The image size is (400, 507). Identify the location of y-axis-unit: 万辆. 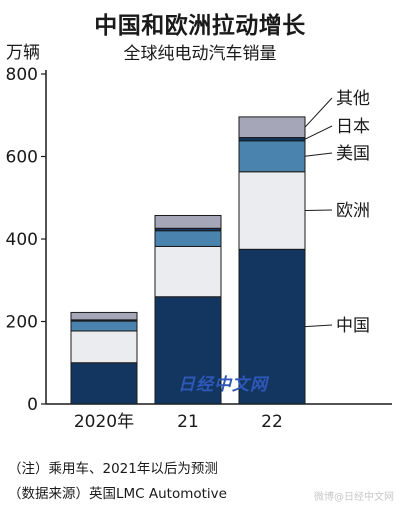
(23, 53).